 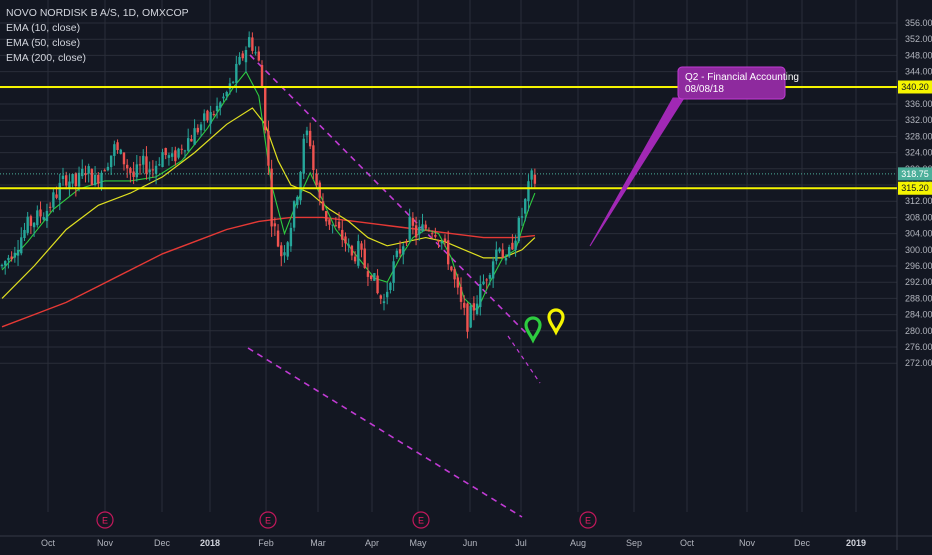 What do you see at coordinates (556, 322) in the screenshot?
I see `yellow-pin-marker-icon` at bounding box center [556, 322].